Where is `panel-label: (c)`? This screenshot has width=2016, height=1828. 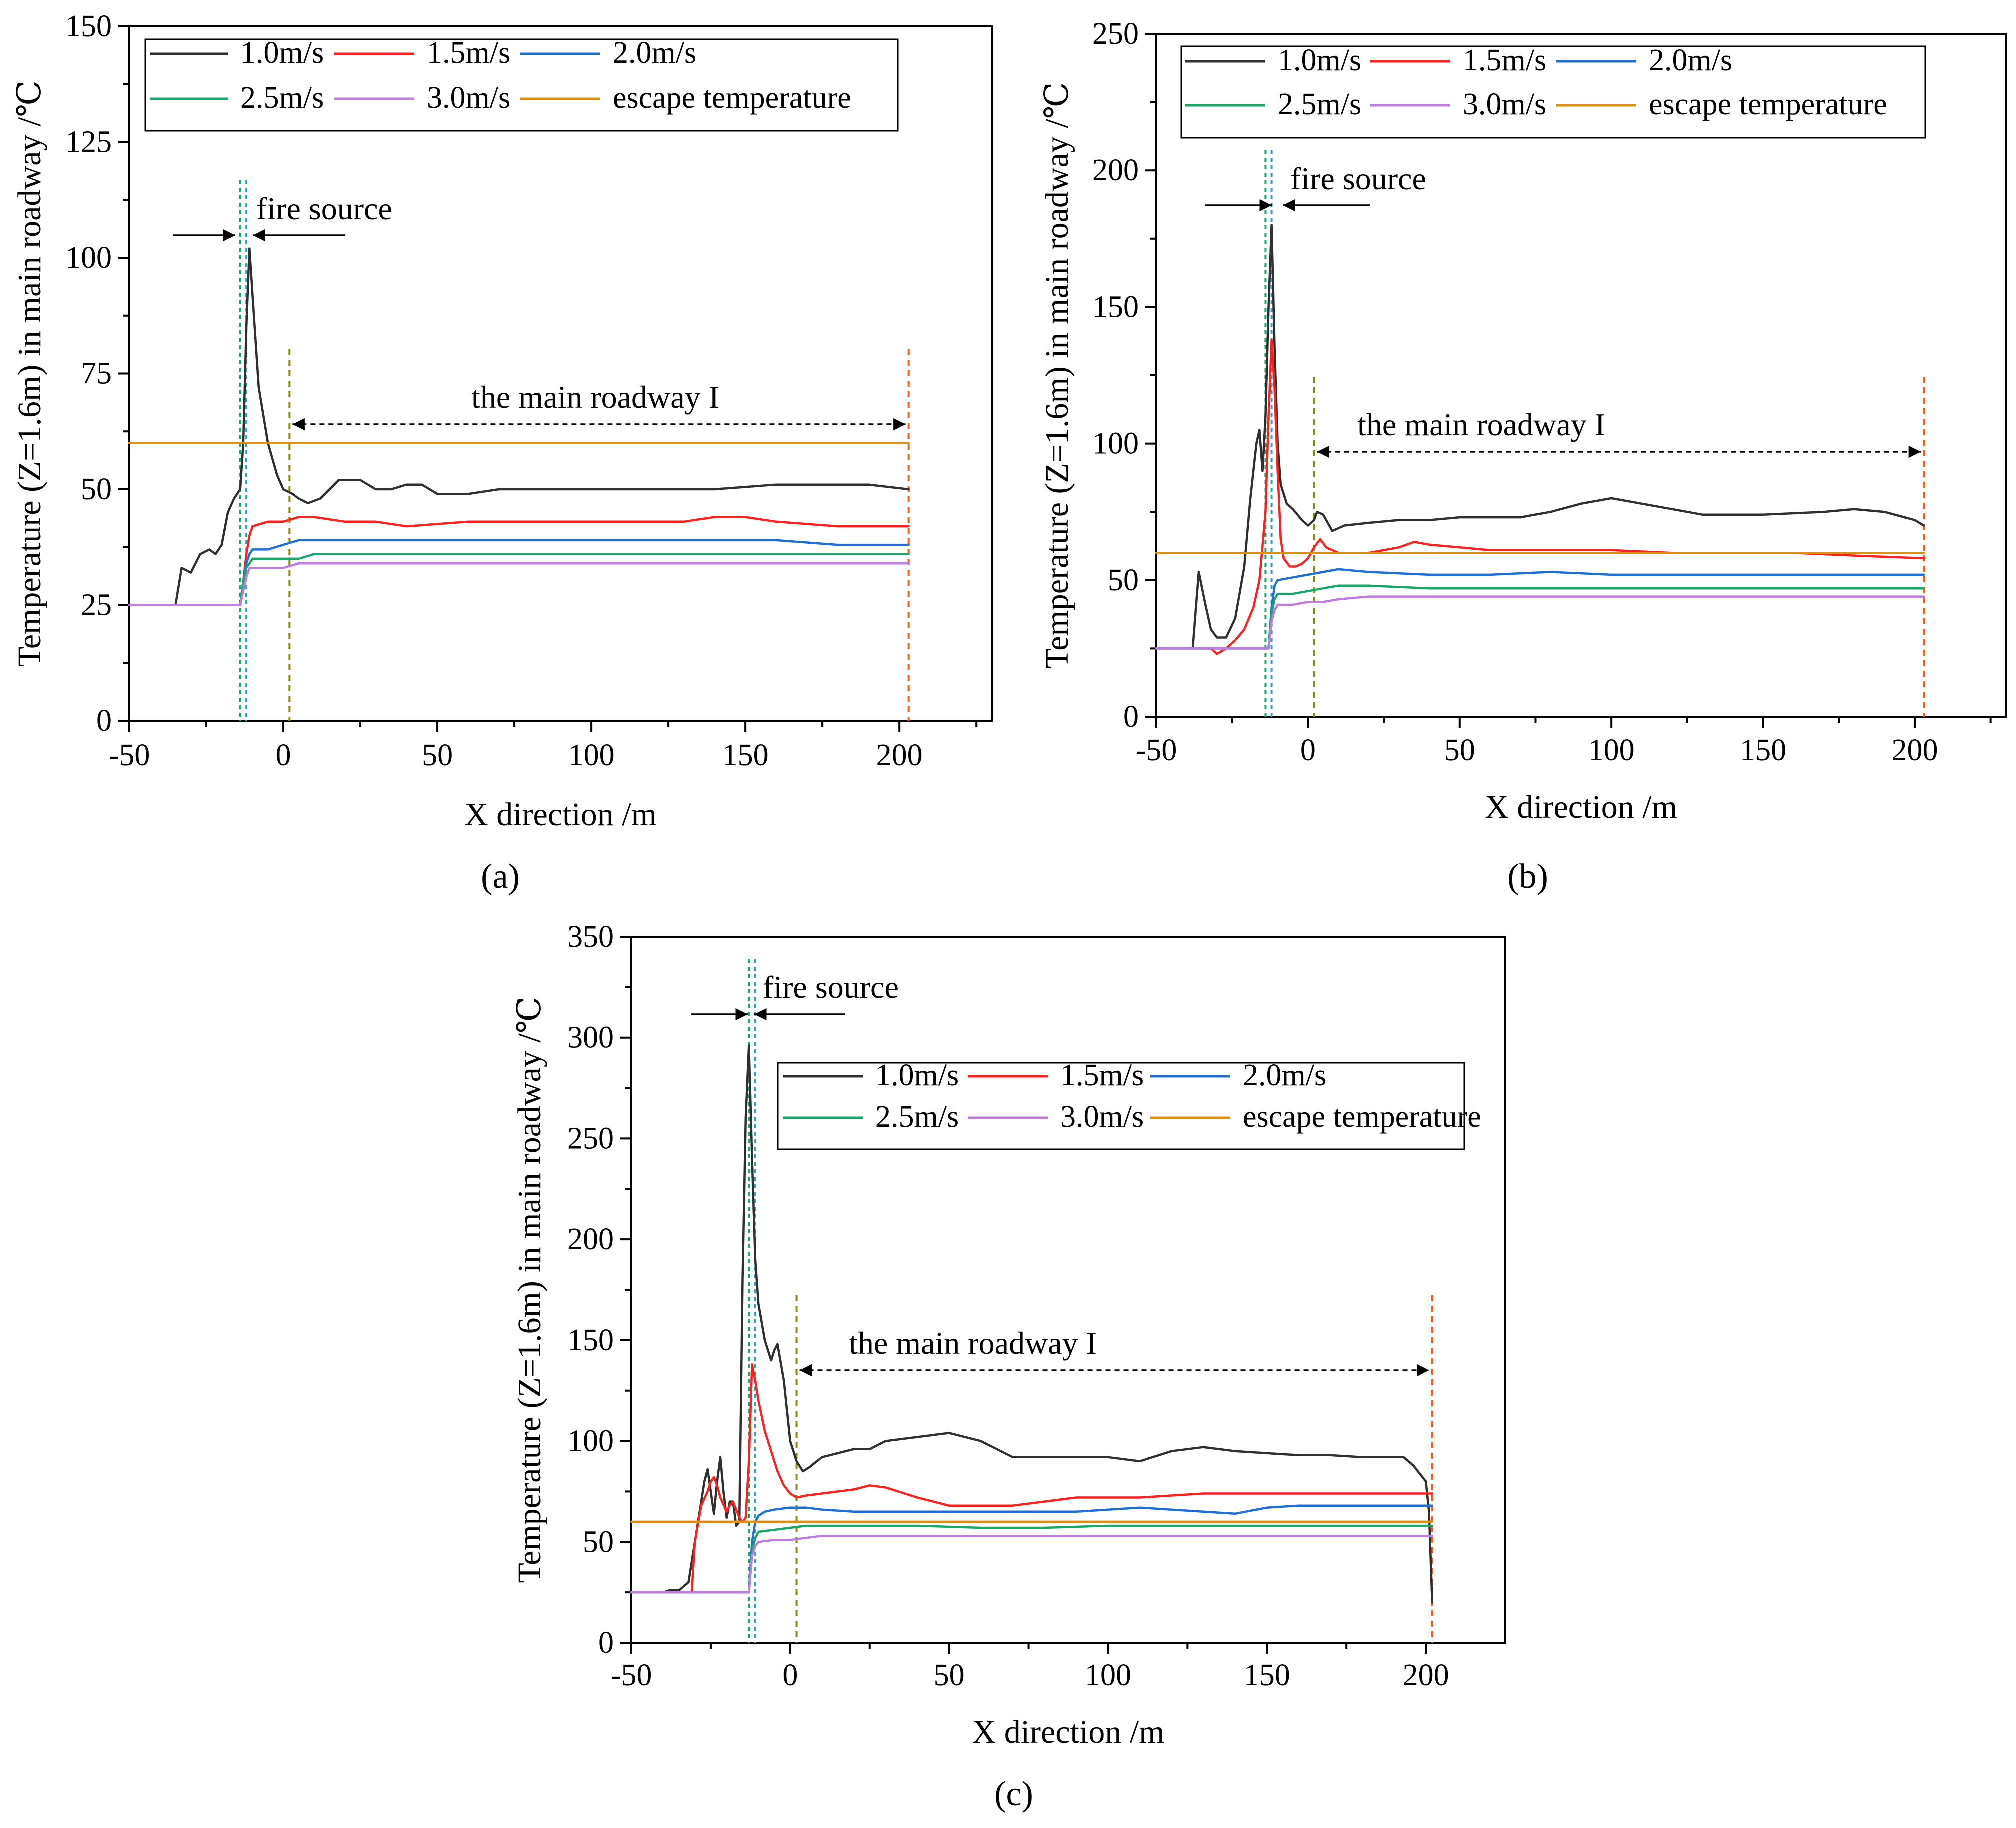
panel-label: (c) is located at coordinates (1013, 1794).